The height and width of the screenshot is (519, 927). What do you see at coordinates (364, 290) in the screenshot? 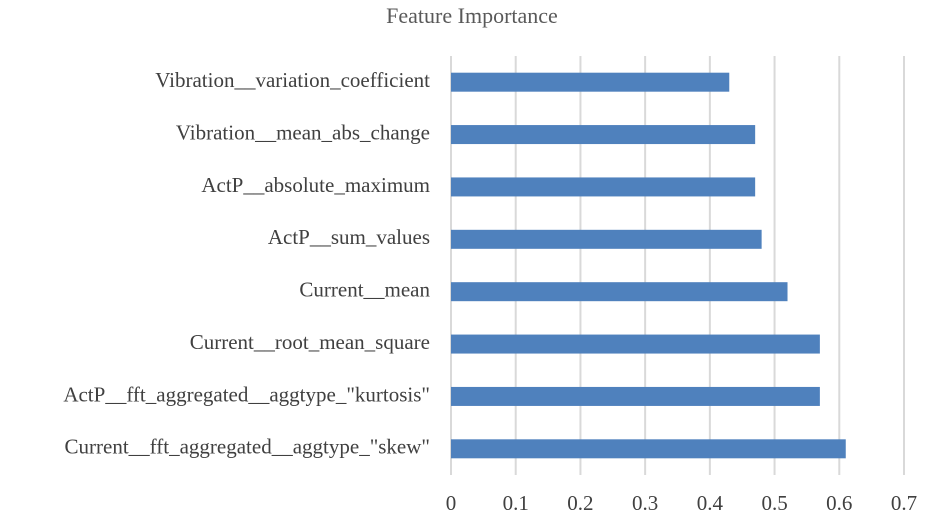
I see `y-tick-label: Current__mean` at bounding box center [364, 290].